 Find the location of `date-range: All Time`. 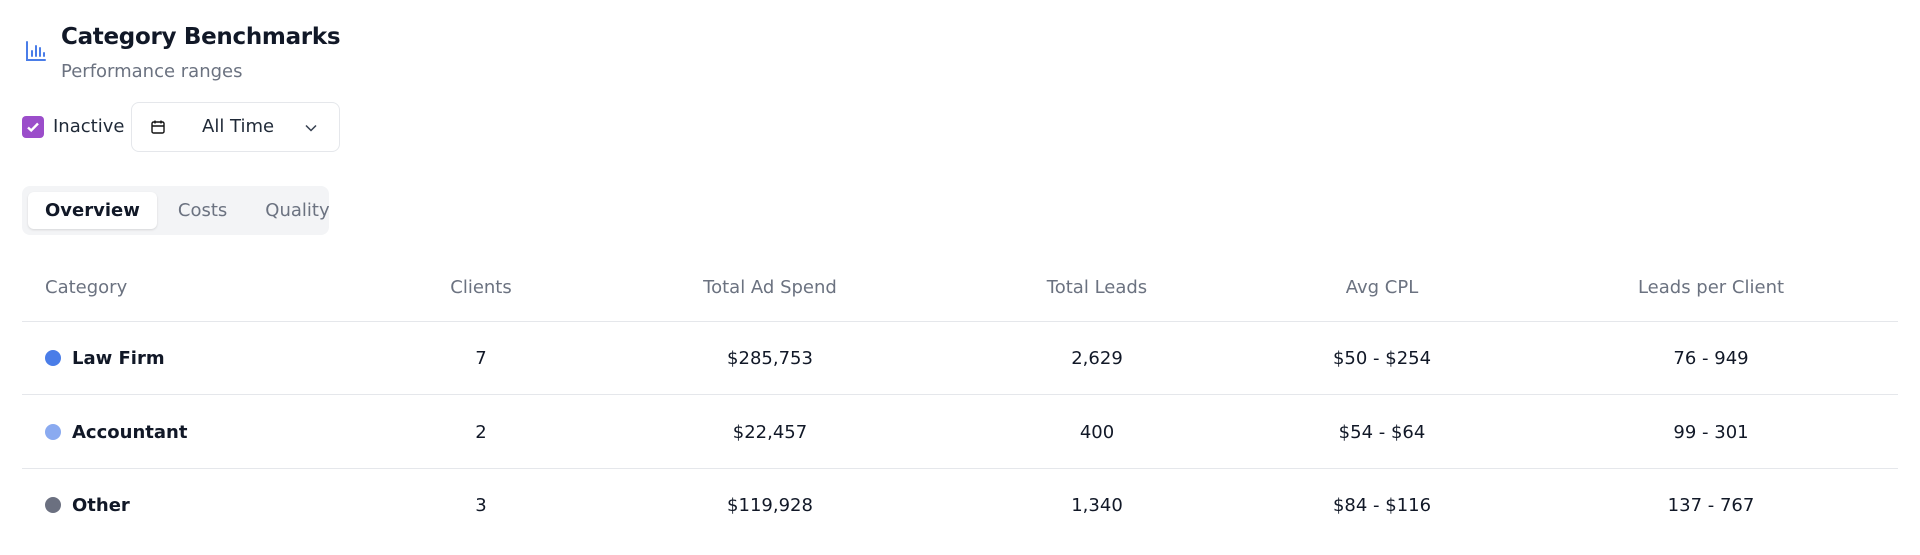

date-range: All Time is located at coordinates (238, 126).